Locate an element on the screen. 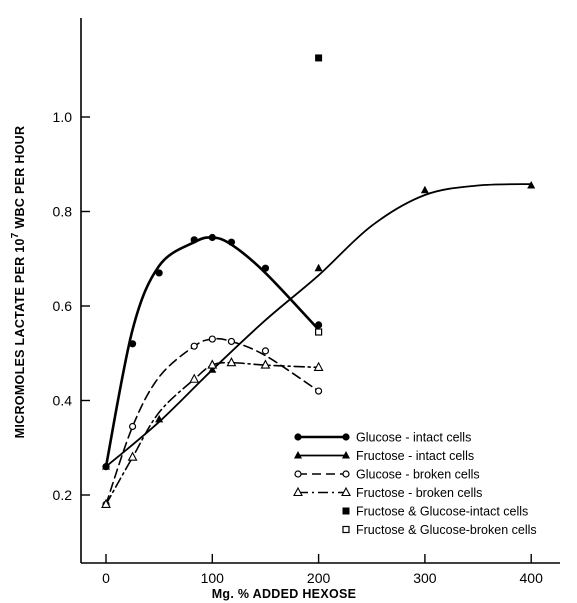 The height and width of the screenshot is (603, 577). legend-item: Fructose & Glucose-broken cells is located at coordinates (439, 530).